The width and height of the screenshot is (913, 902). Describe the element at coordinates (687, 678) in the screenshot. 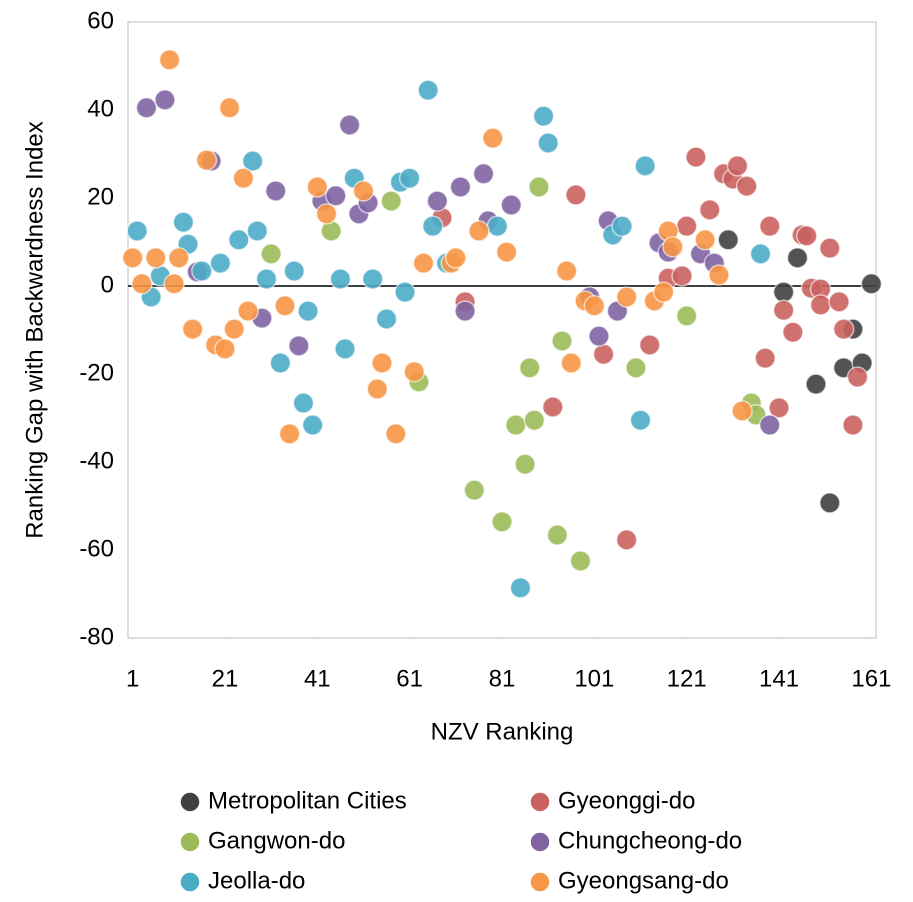

I see `x-tick-label: 121` at that location.